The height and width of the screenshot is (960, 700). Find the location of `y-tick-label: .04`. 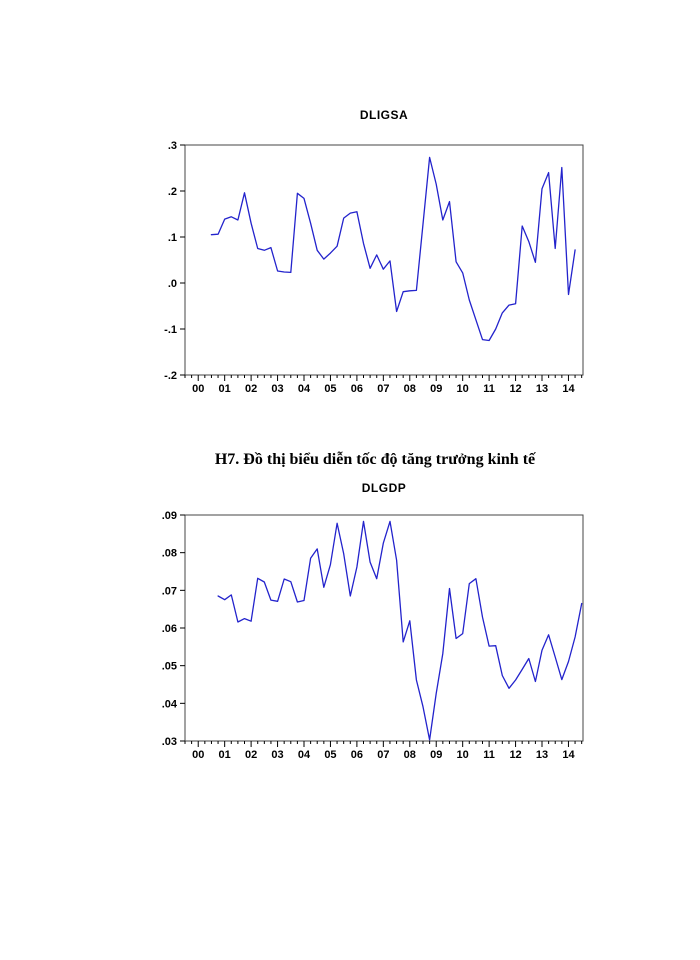

y-tick-label: .04 is located at coordinates (170, 704).